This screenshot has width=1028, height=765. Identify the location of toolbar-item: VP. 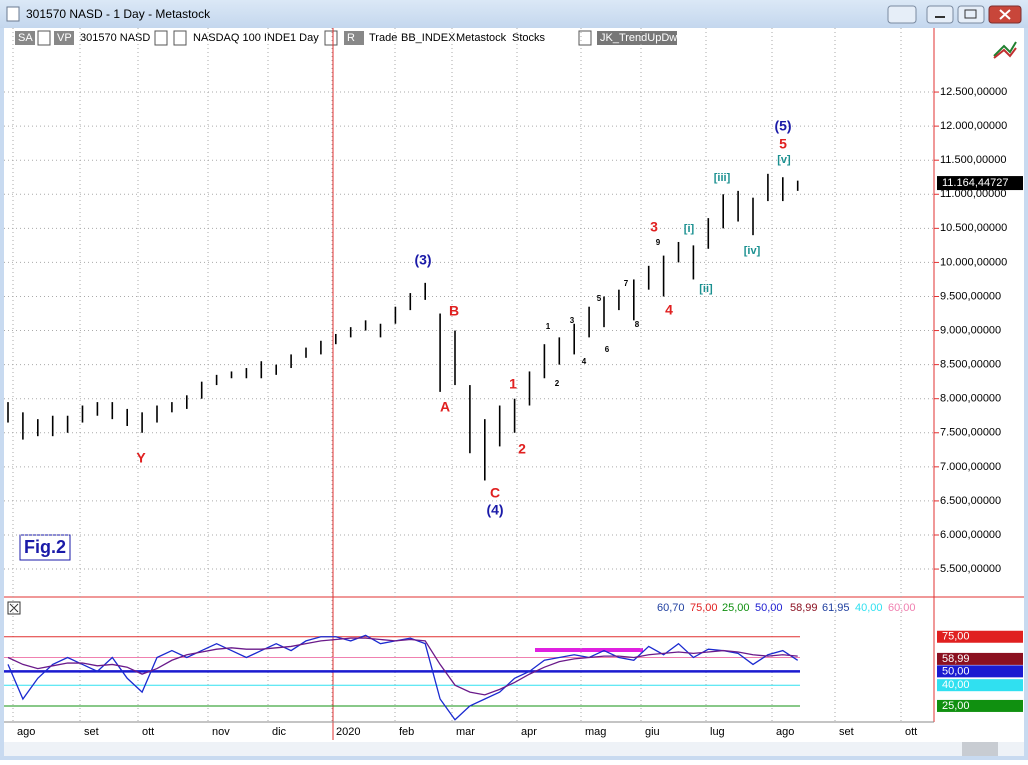
(64, 38).